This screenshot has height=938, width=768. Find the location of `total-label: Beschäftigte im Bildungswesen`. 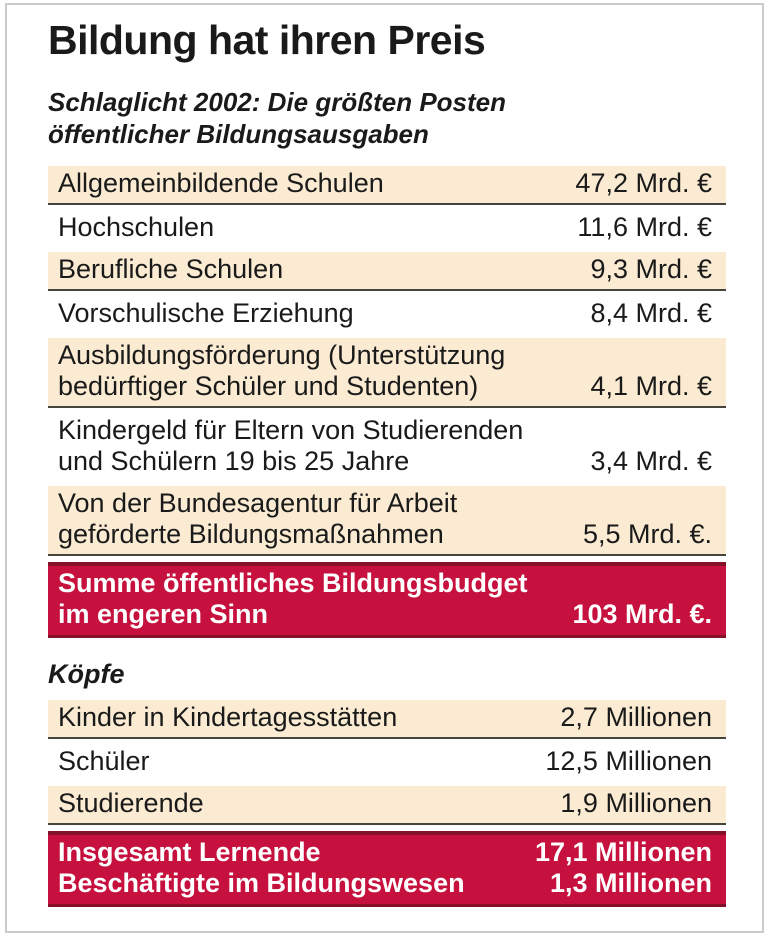

total-label: Beschäftigte im Bildungswesen is located at coordinates (261, 883).